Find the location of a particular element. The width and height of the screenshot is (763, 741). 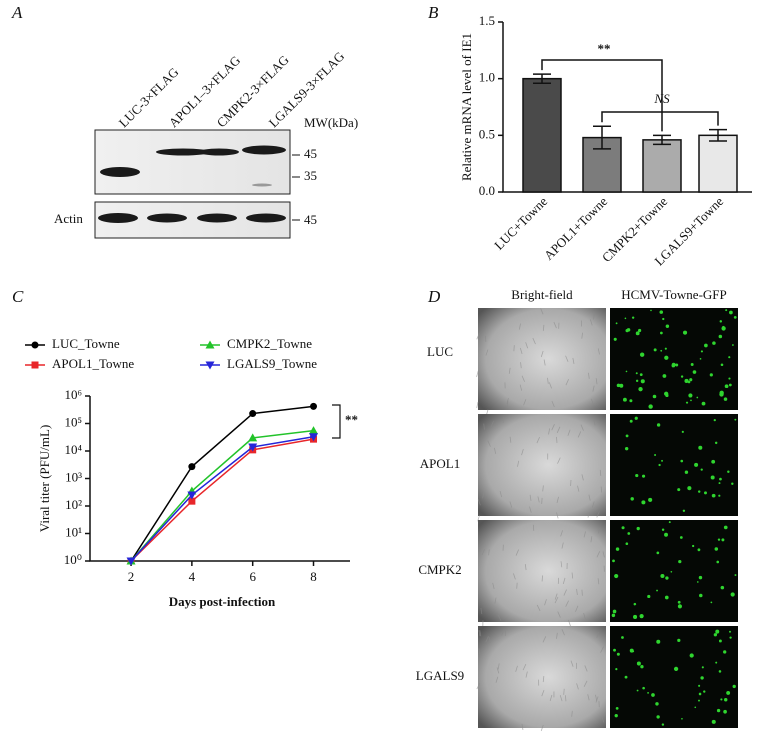

row-label: CMPK2 is located at coordinates (439, 569).